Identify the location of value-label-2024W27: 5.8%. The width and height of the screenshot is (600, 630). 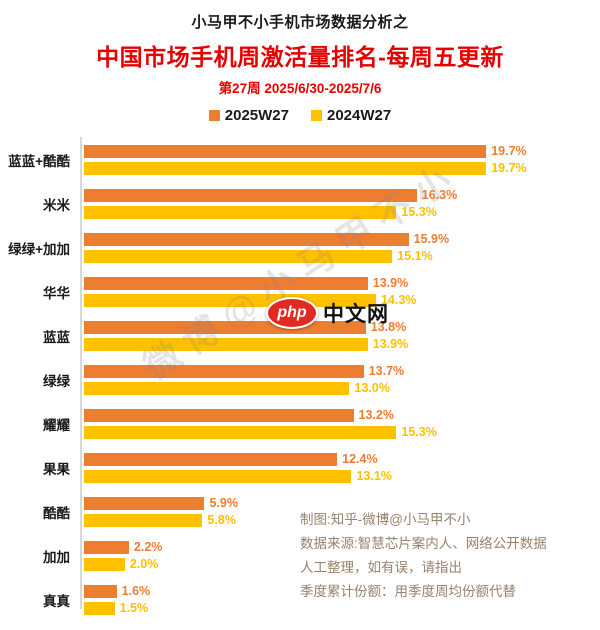
(221, 520).